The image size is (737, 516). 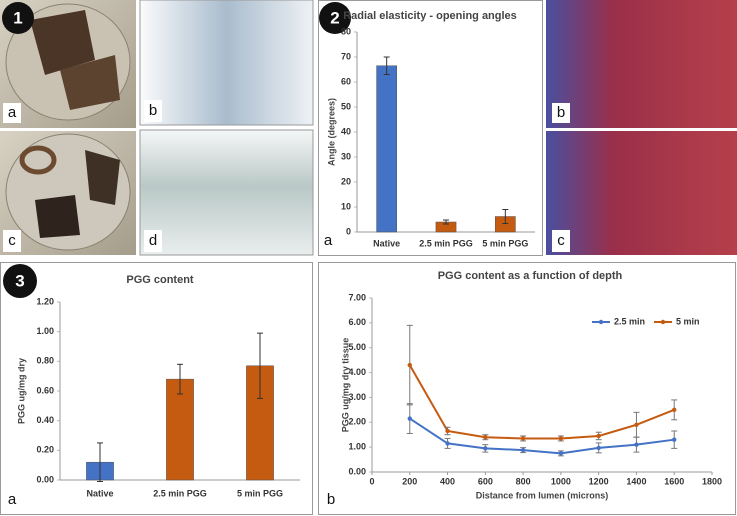 I want to click on y-tick-label: 0.60, so click(x=45, y=390).